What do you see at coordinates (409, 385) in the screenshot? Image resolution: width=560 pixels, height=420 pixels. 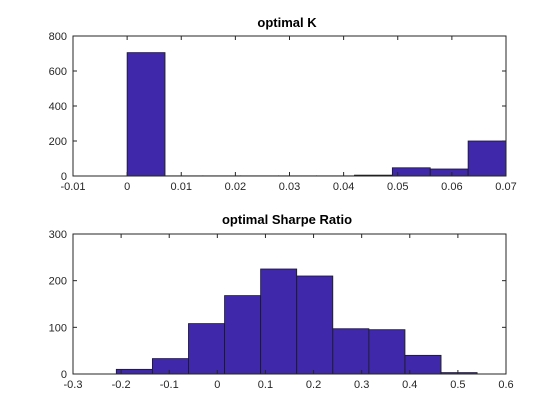 I see `sharpe-histogram-x-tick-label: 0.4` at bounding box center [409, 385].